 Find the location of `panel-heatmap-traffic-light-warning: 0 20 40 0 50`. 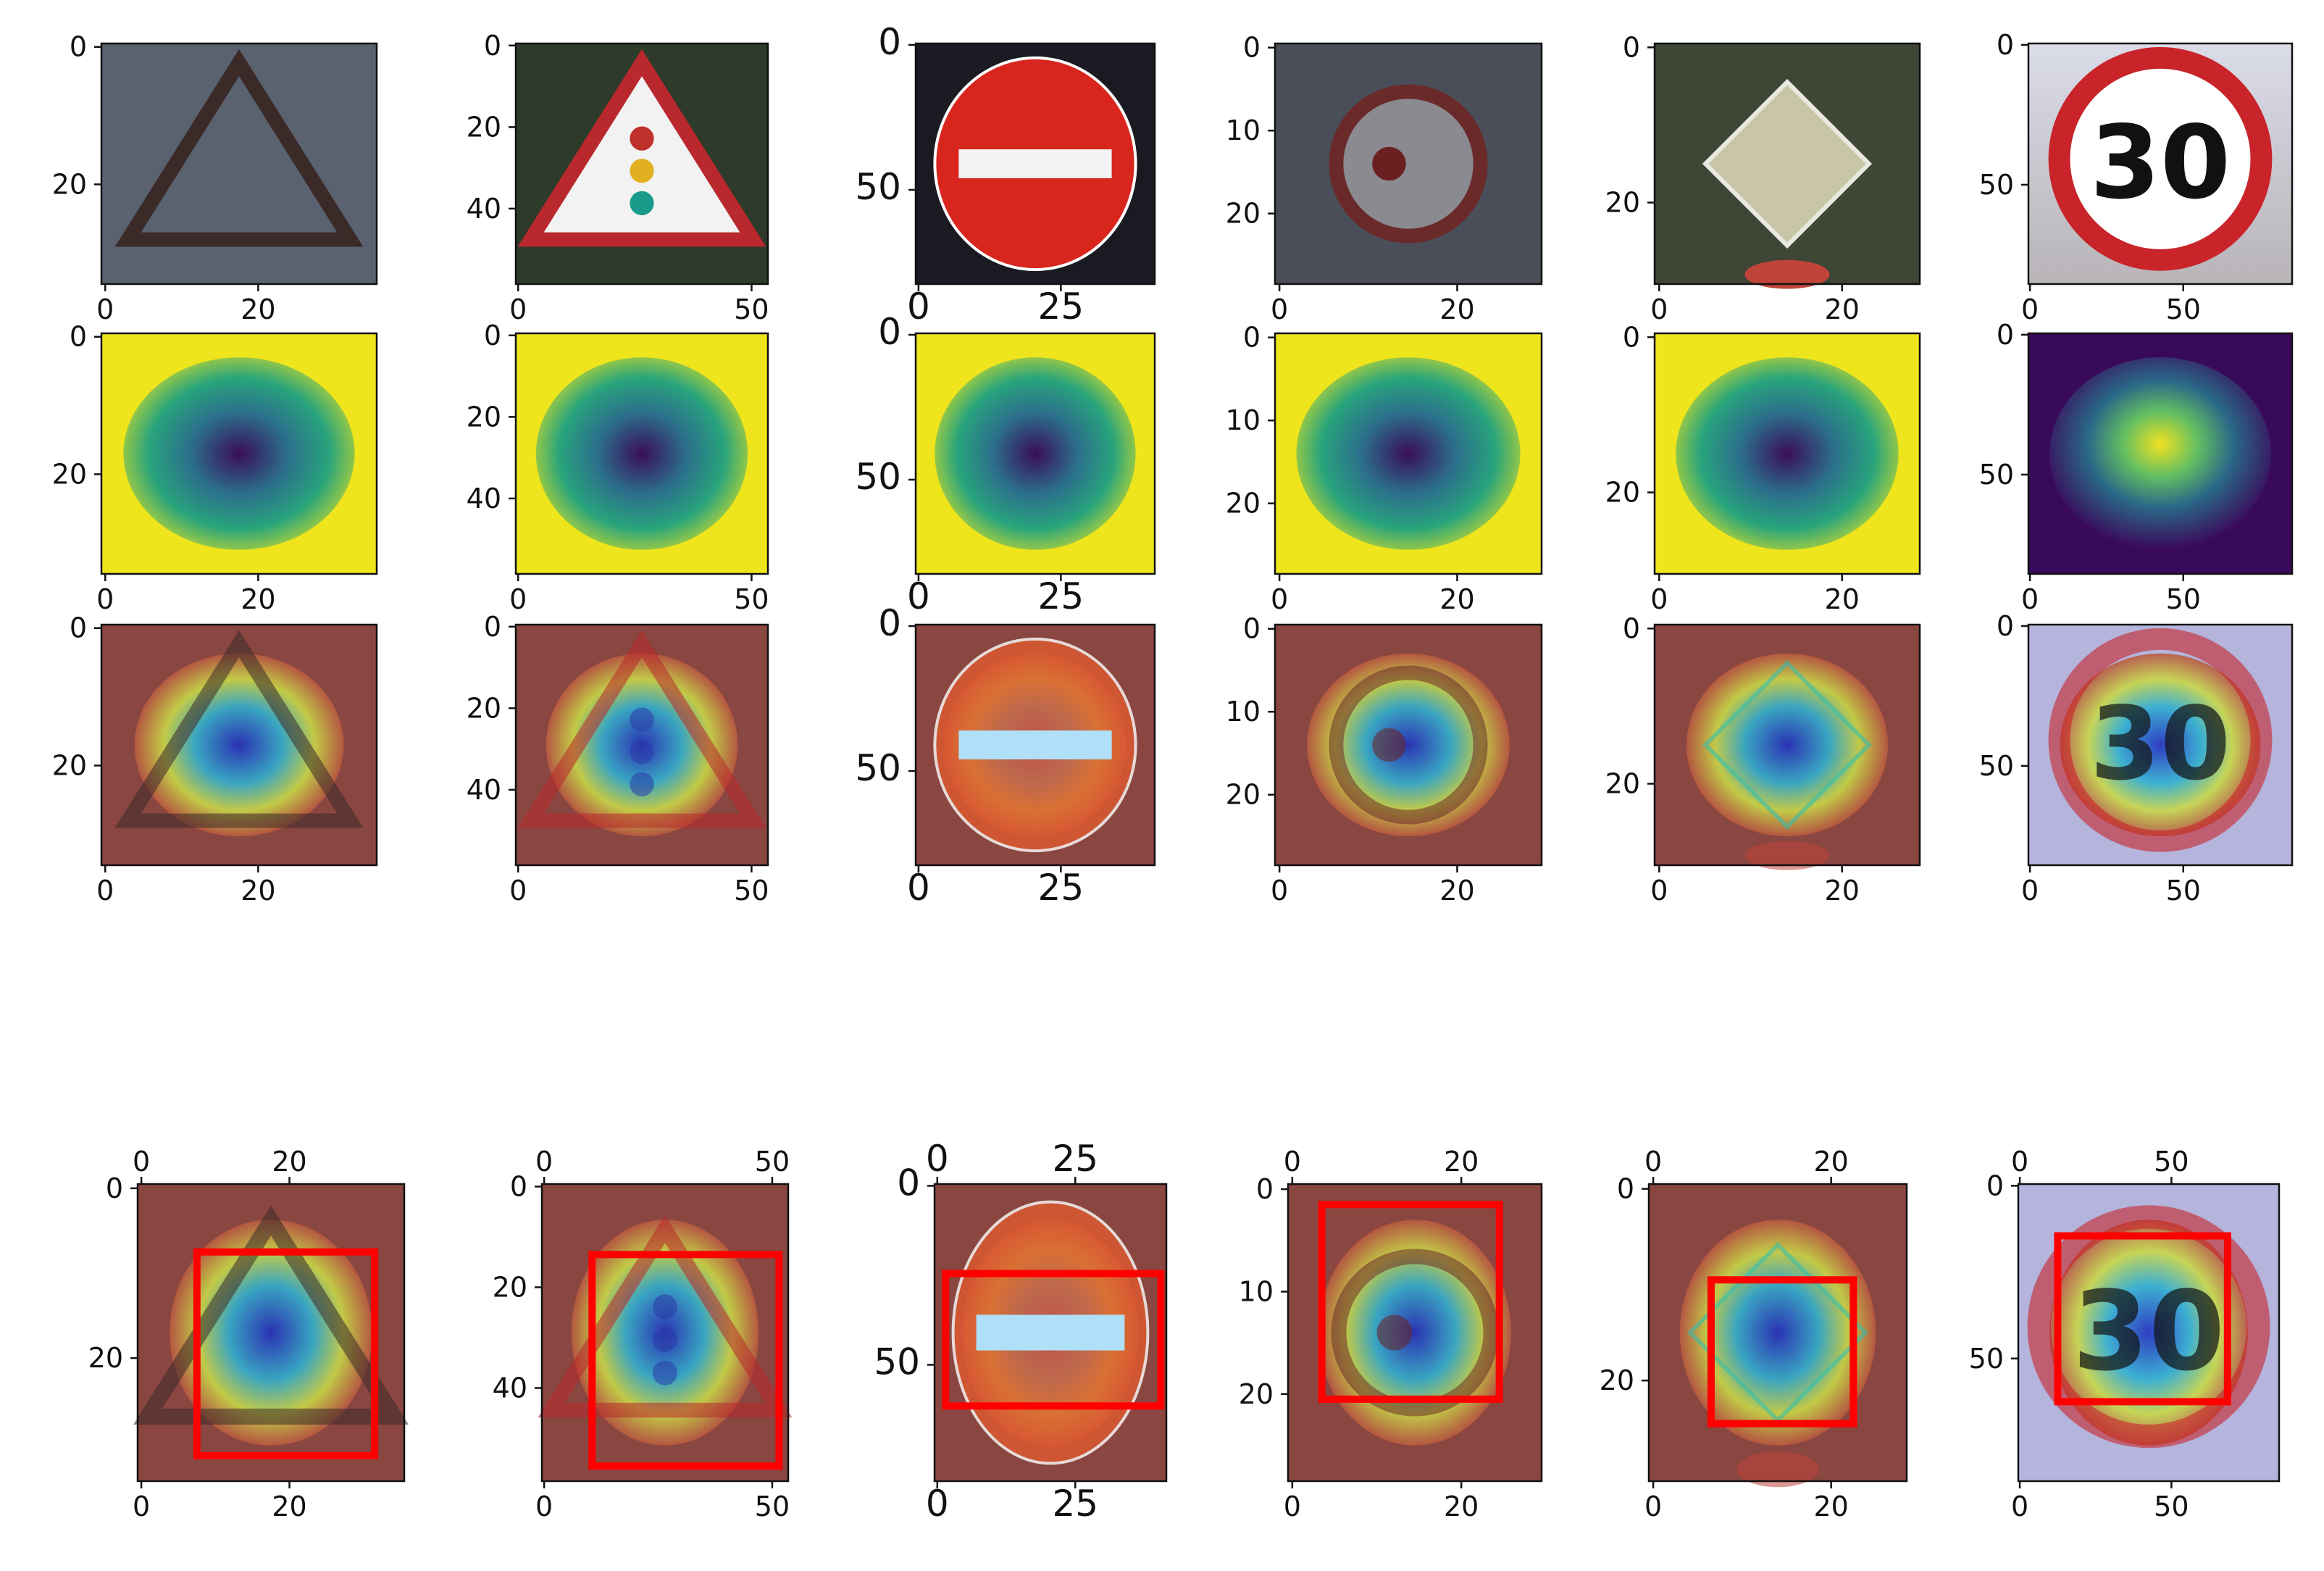

panel-heatmap-traffic-light-warning: 0 20 40 0 50 is located at coordinates (618, 467).